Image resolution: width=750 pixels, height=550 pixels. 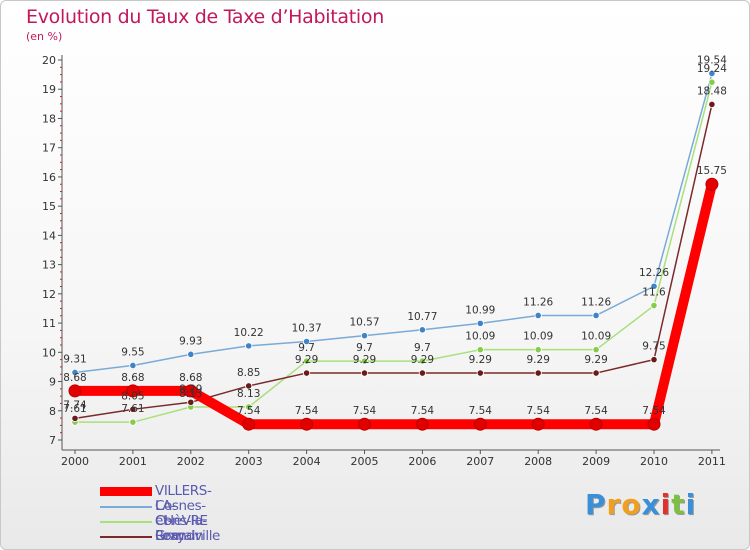 I want to click on data-label: 10.37, so click(x=307, y=328).